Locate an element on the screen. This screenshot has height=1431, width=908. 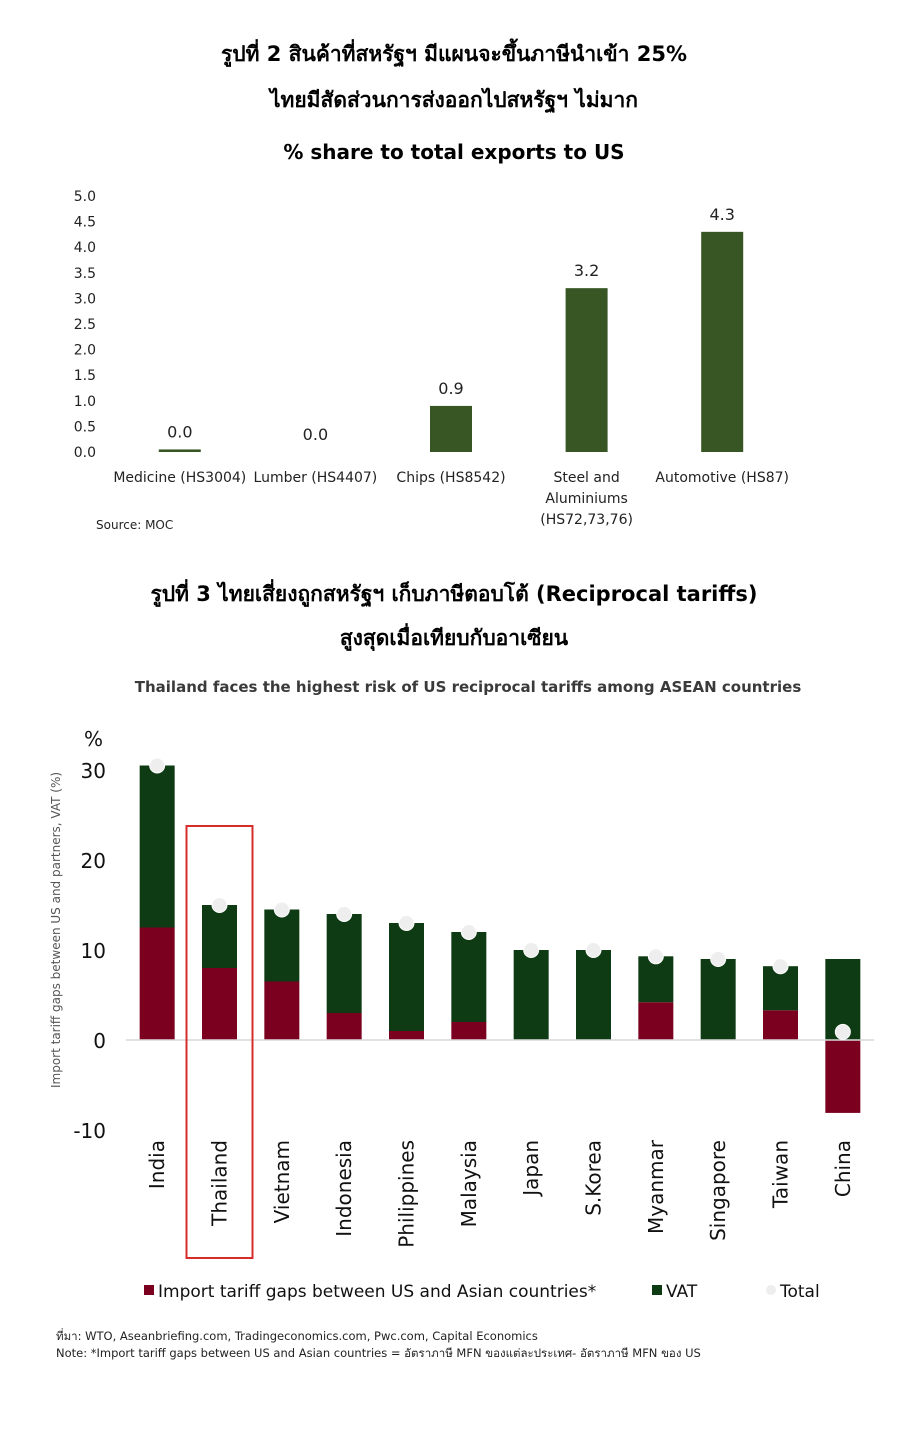
chart-1-y-tick-label: 0.5 is located at coordinates (85, 427).